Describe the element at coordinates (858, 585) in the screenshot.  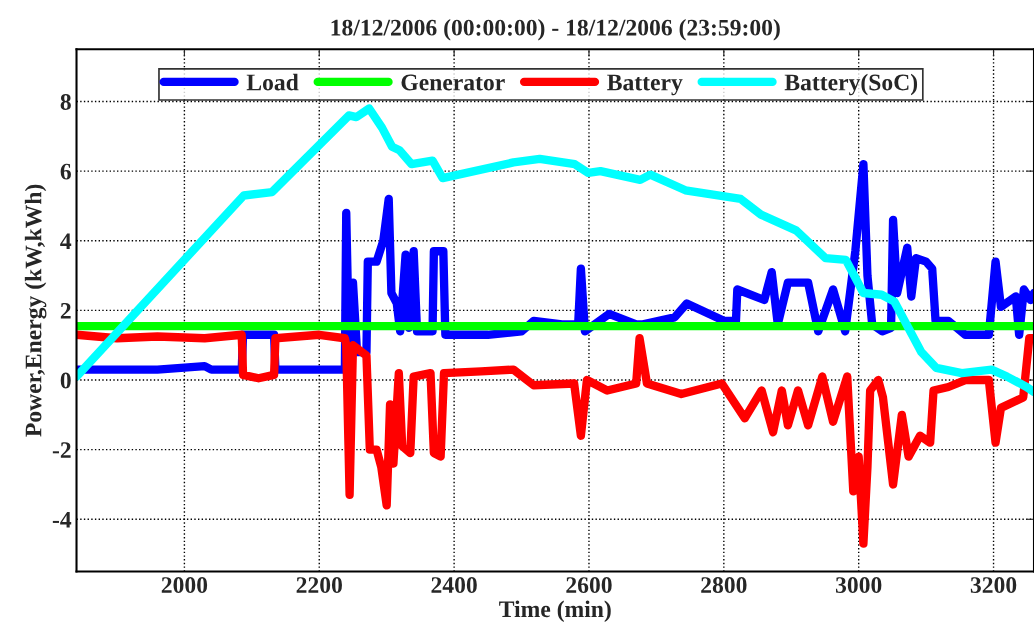
I see `x-tick-label: 3000` at that location.